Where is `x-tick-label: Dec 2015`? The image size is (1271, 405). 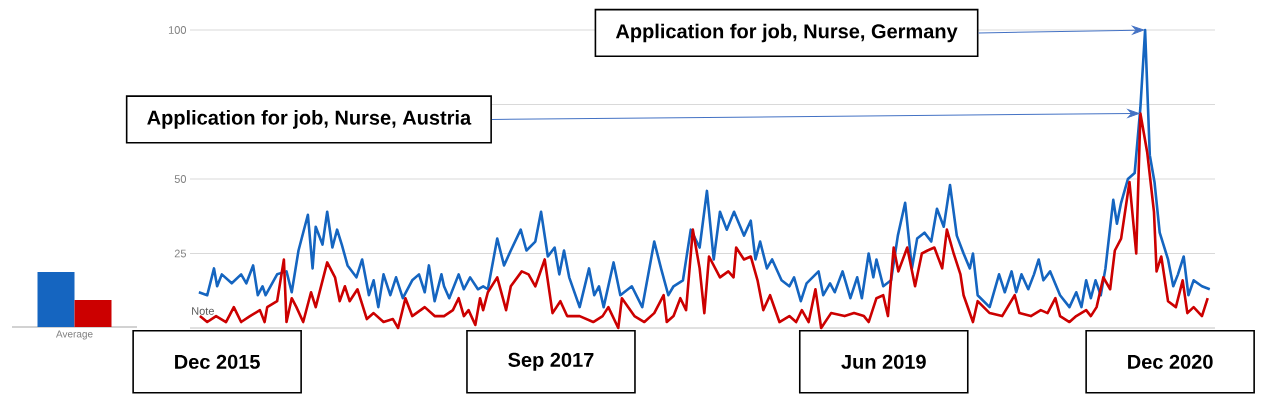
x-tick-label: Dec 2015 is located at coordinates (217, 361).